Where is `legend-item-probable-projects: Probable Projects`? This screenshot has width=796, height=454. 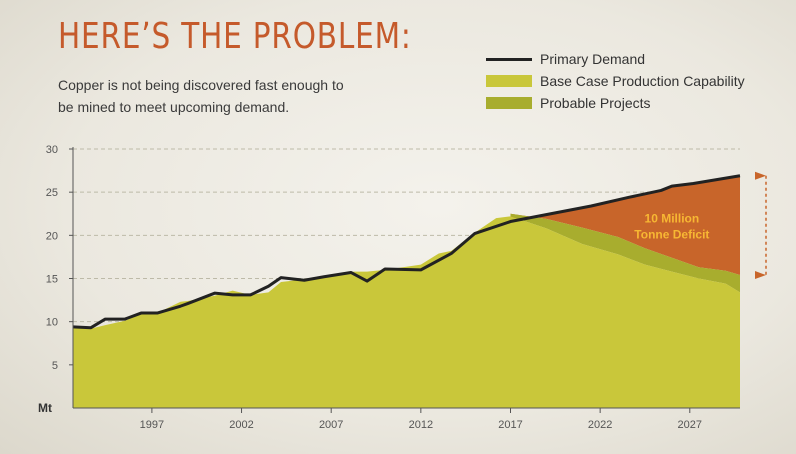 legend-item-probable-projects: Probable Projects is located at coordinates (615, 103).